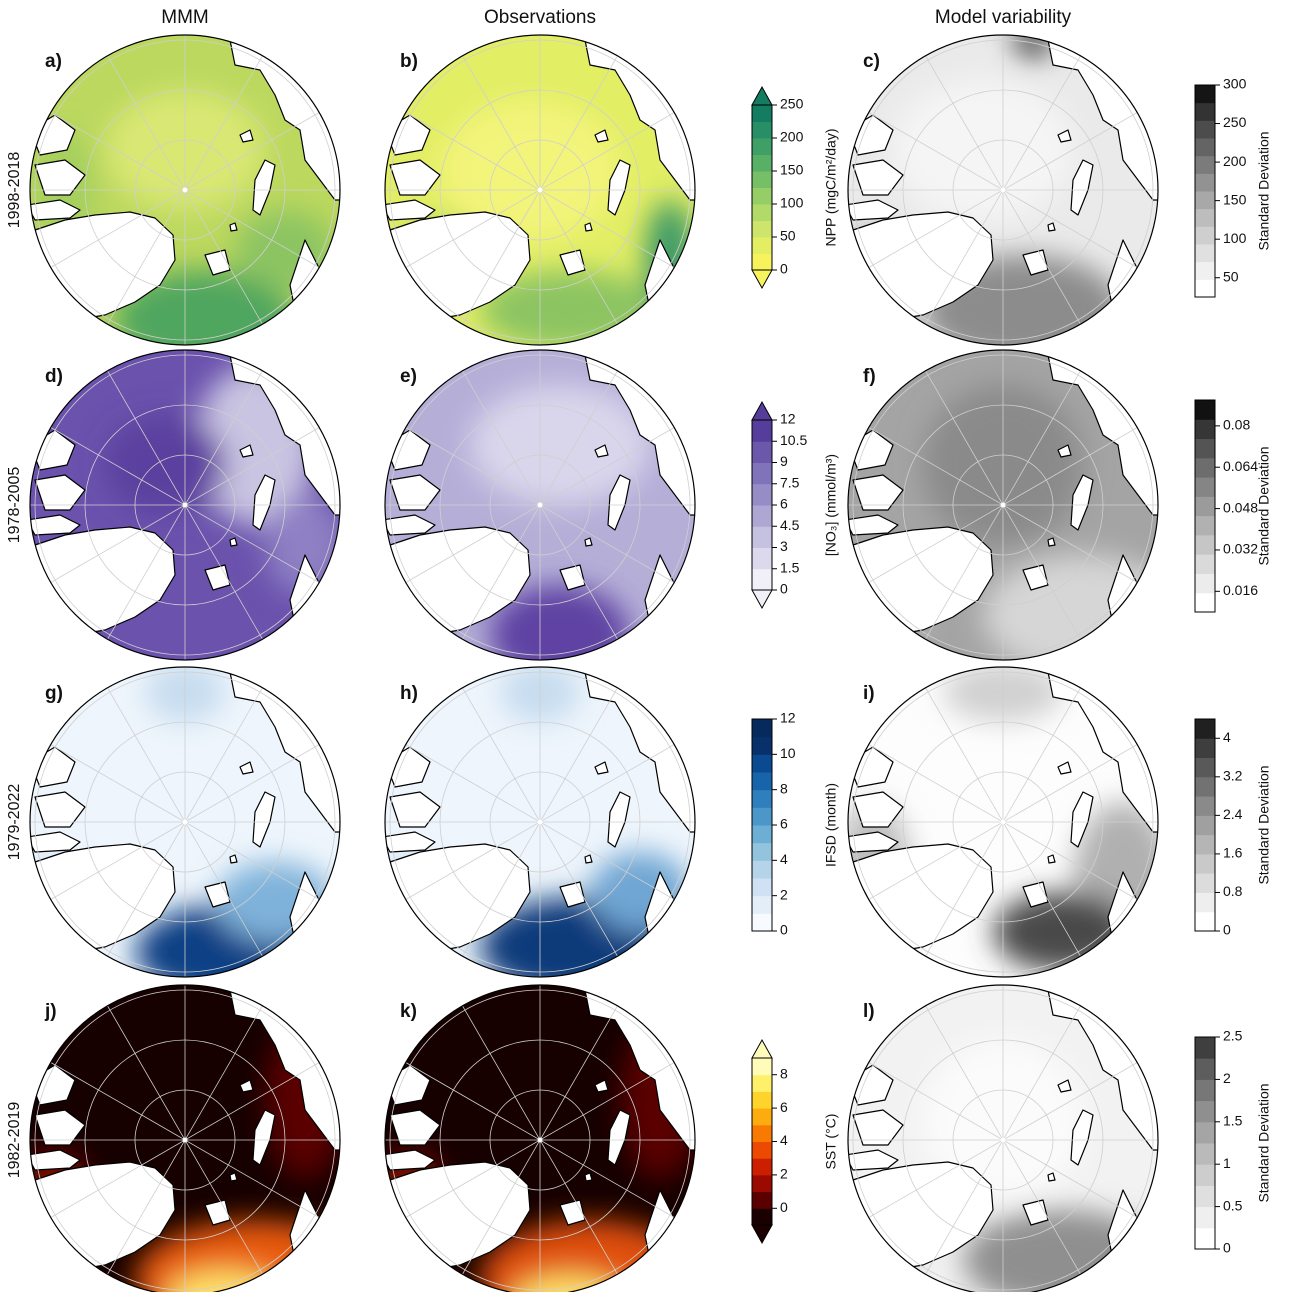 The image size is (1303, 1292). What do you see at coordinates (1227, 737) in the screenshot?
I see `colorbar-tick-label: 4` at bounding box center [1227, 737].